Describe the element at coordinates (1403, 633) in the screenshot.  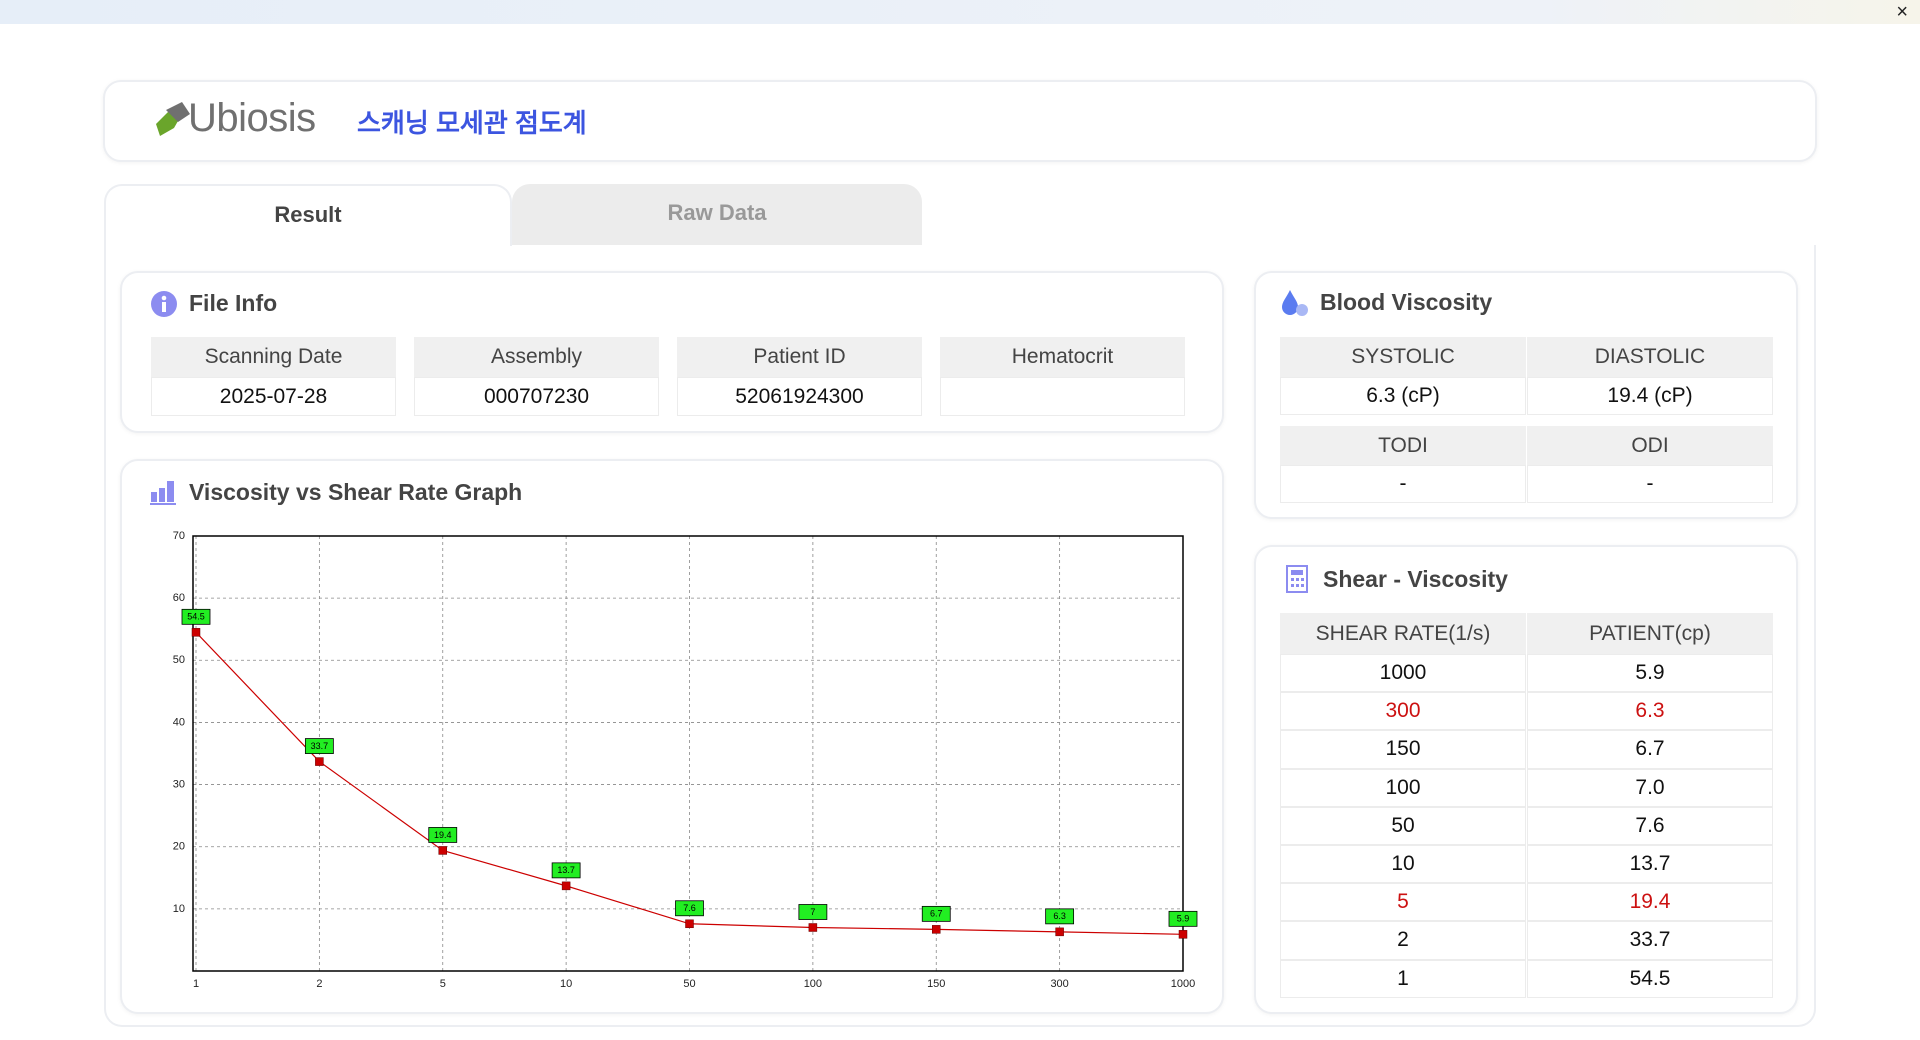
I see `table-header: SHEAR RATE(1/s)` at that location.